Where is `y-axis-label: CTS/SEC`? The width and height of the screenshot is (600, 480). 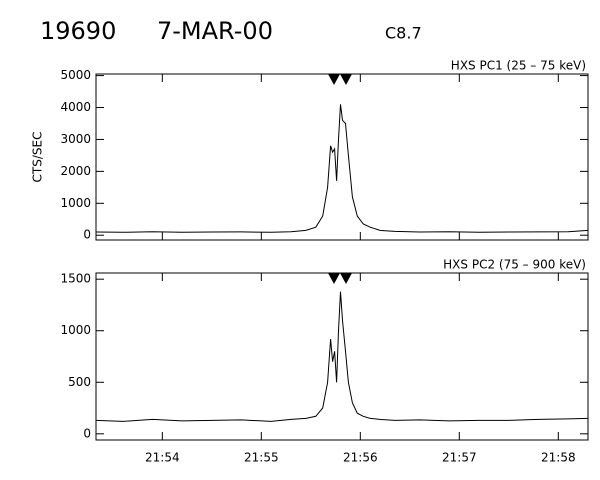
y-axis-label: CTS/SEC is located at coordinates (38, 157).